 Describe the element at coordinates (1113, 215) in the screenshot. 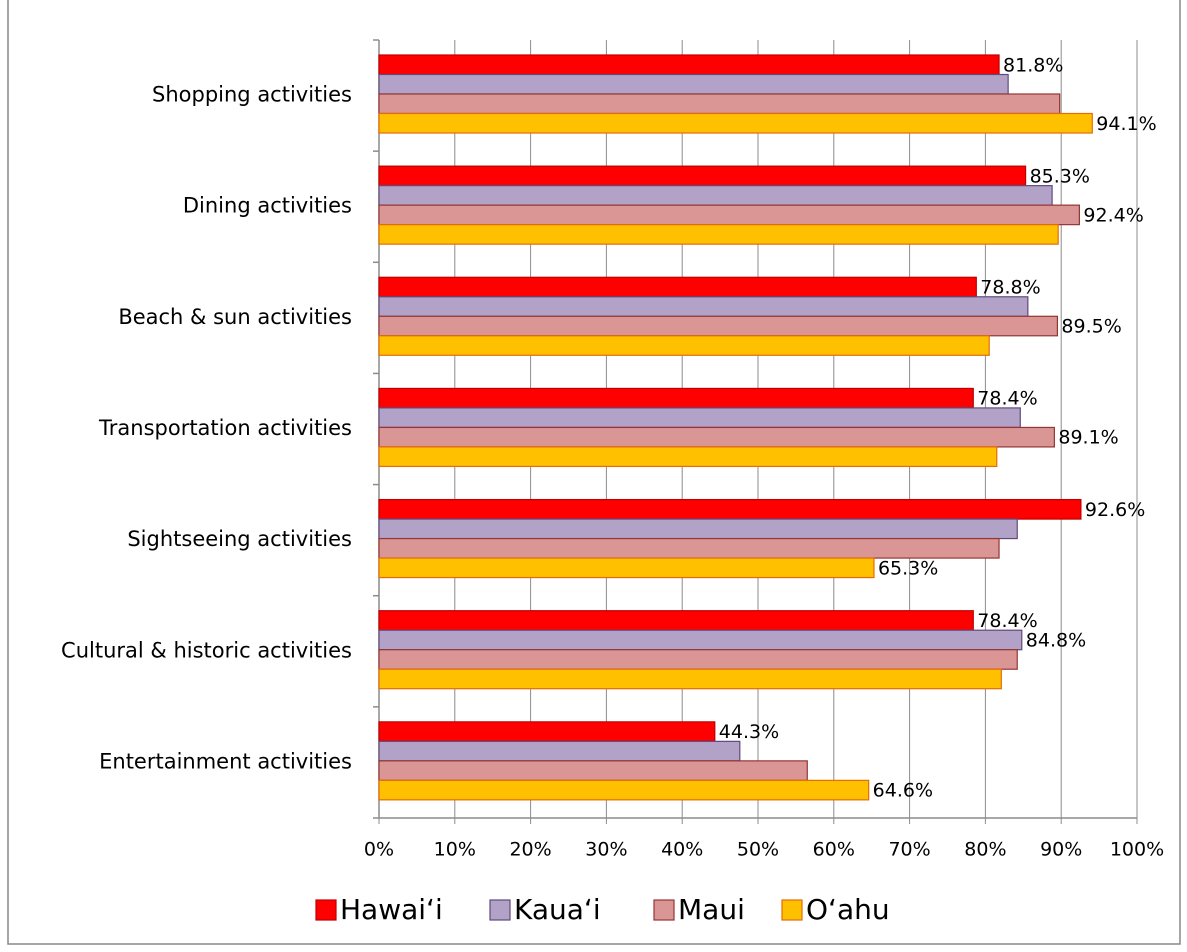

I see `data-label: 92.4%` at that location.